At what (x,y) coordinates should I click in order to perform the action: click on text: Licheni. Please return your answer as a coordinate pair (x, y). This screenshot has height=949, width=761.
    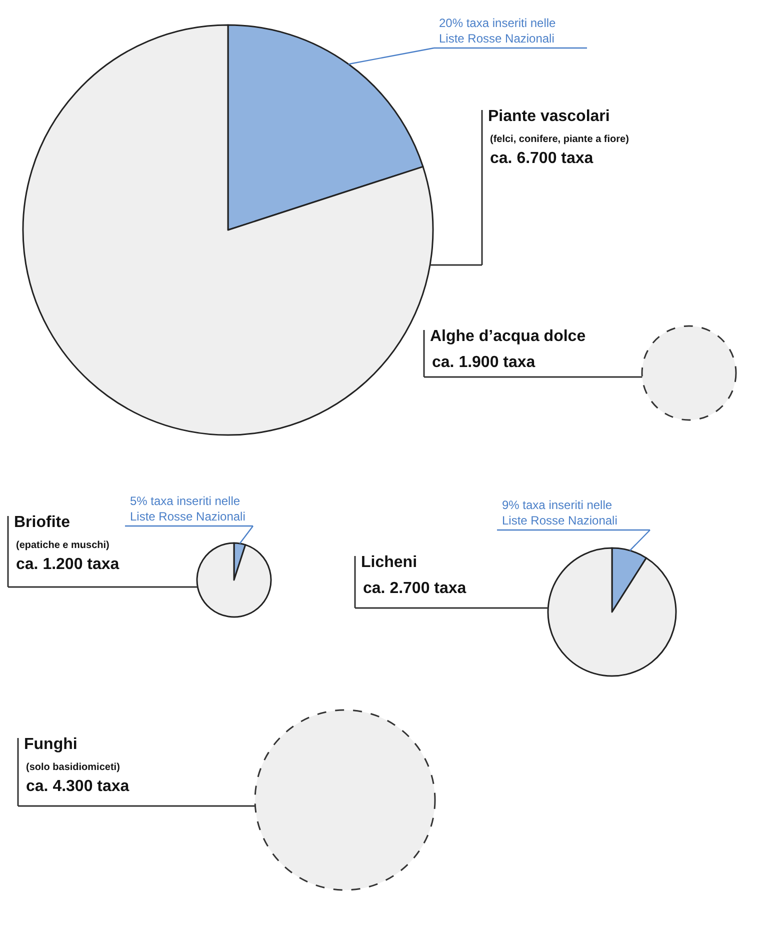
    Looking at the image, I should click on (389, 563).